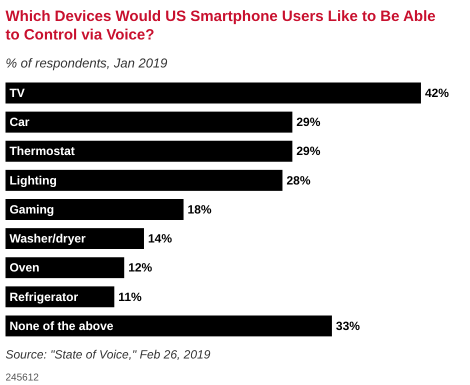 This screenshot has height=385, width=470. I want to click on y-tick-label: Car, so click(19, 122).